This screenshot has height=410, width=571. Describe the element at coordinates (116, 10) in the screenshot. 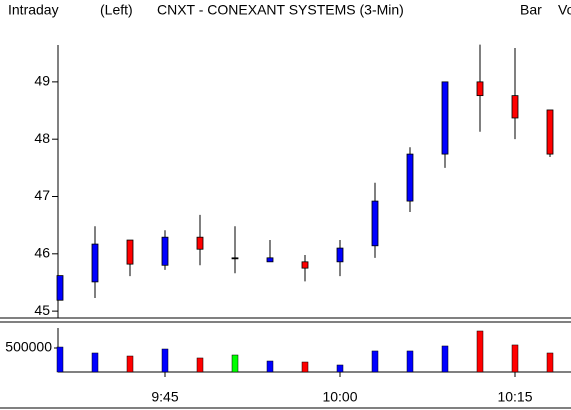

I see `header-side: (Left)` at that location.